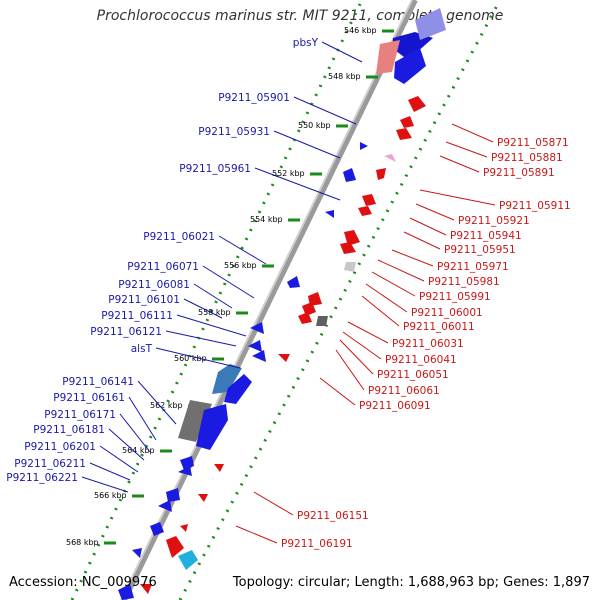 This screenshot has width=600, height=600. Describe the element at coordinates (98, 382) in the screenshot. I see `forward-gene-label: P9211_06141` at that location.